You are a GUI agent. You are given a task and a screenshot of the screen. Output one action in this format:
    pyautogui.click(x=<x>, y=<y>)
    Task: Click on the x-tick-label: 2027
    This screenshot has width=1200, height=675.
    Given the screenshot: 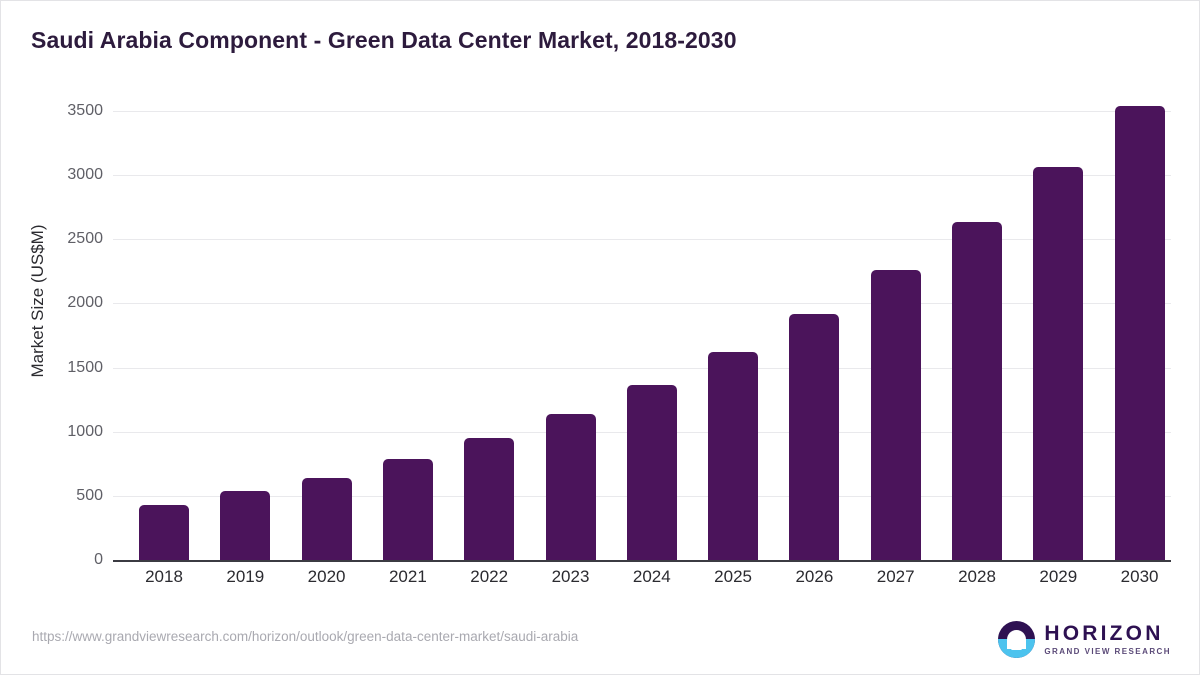 What is the action you would take?
    pyautogui.click(x=895, y=576)
    